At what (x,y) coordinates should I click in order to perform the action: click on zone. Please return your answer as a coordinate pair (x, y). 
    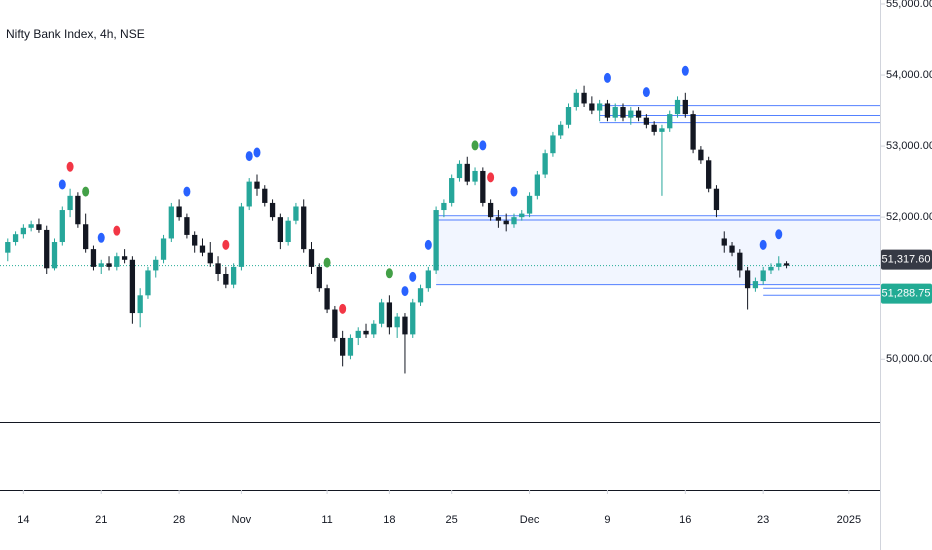
    Looking at the image, I should click on (658, 251).